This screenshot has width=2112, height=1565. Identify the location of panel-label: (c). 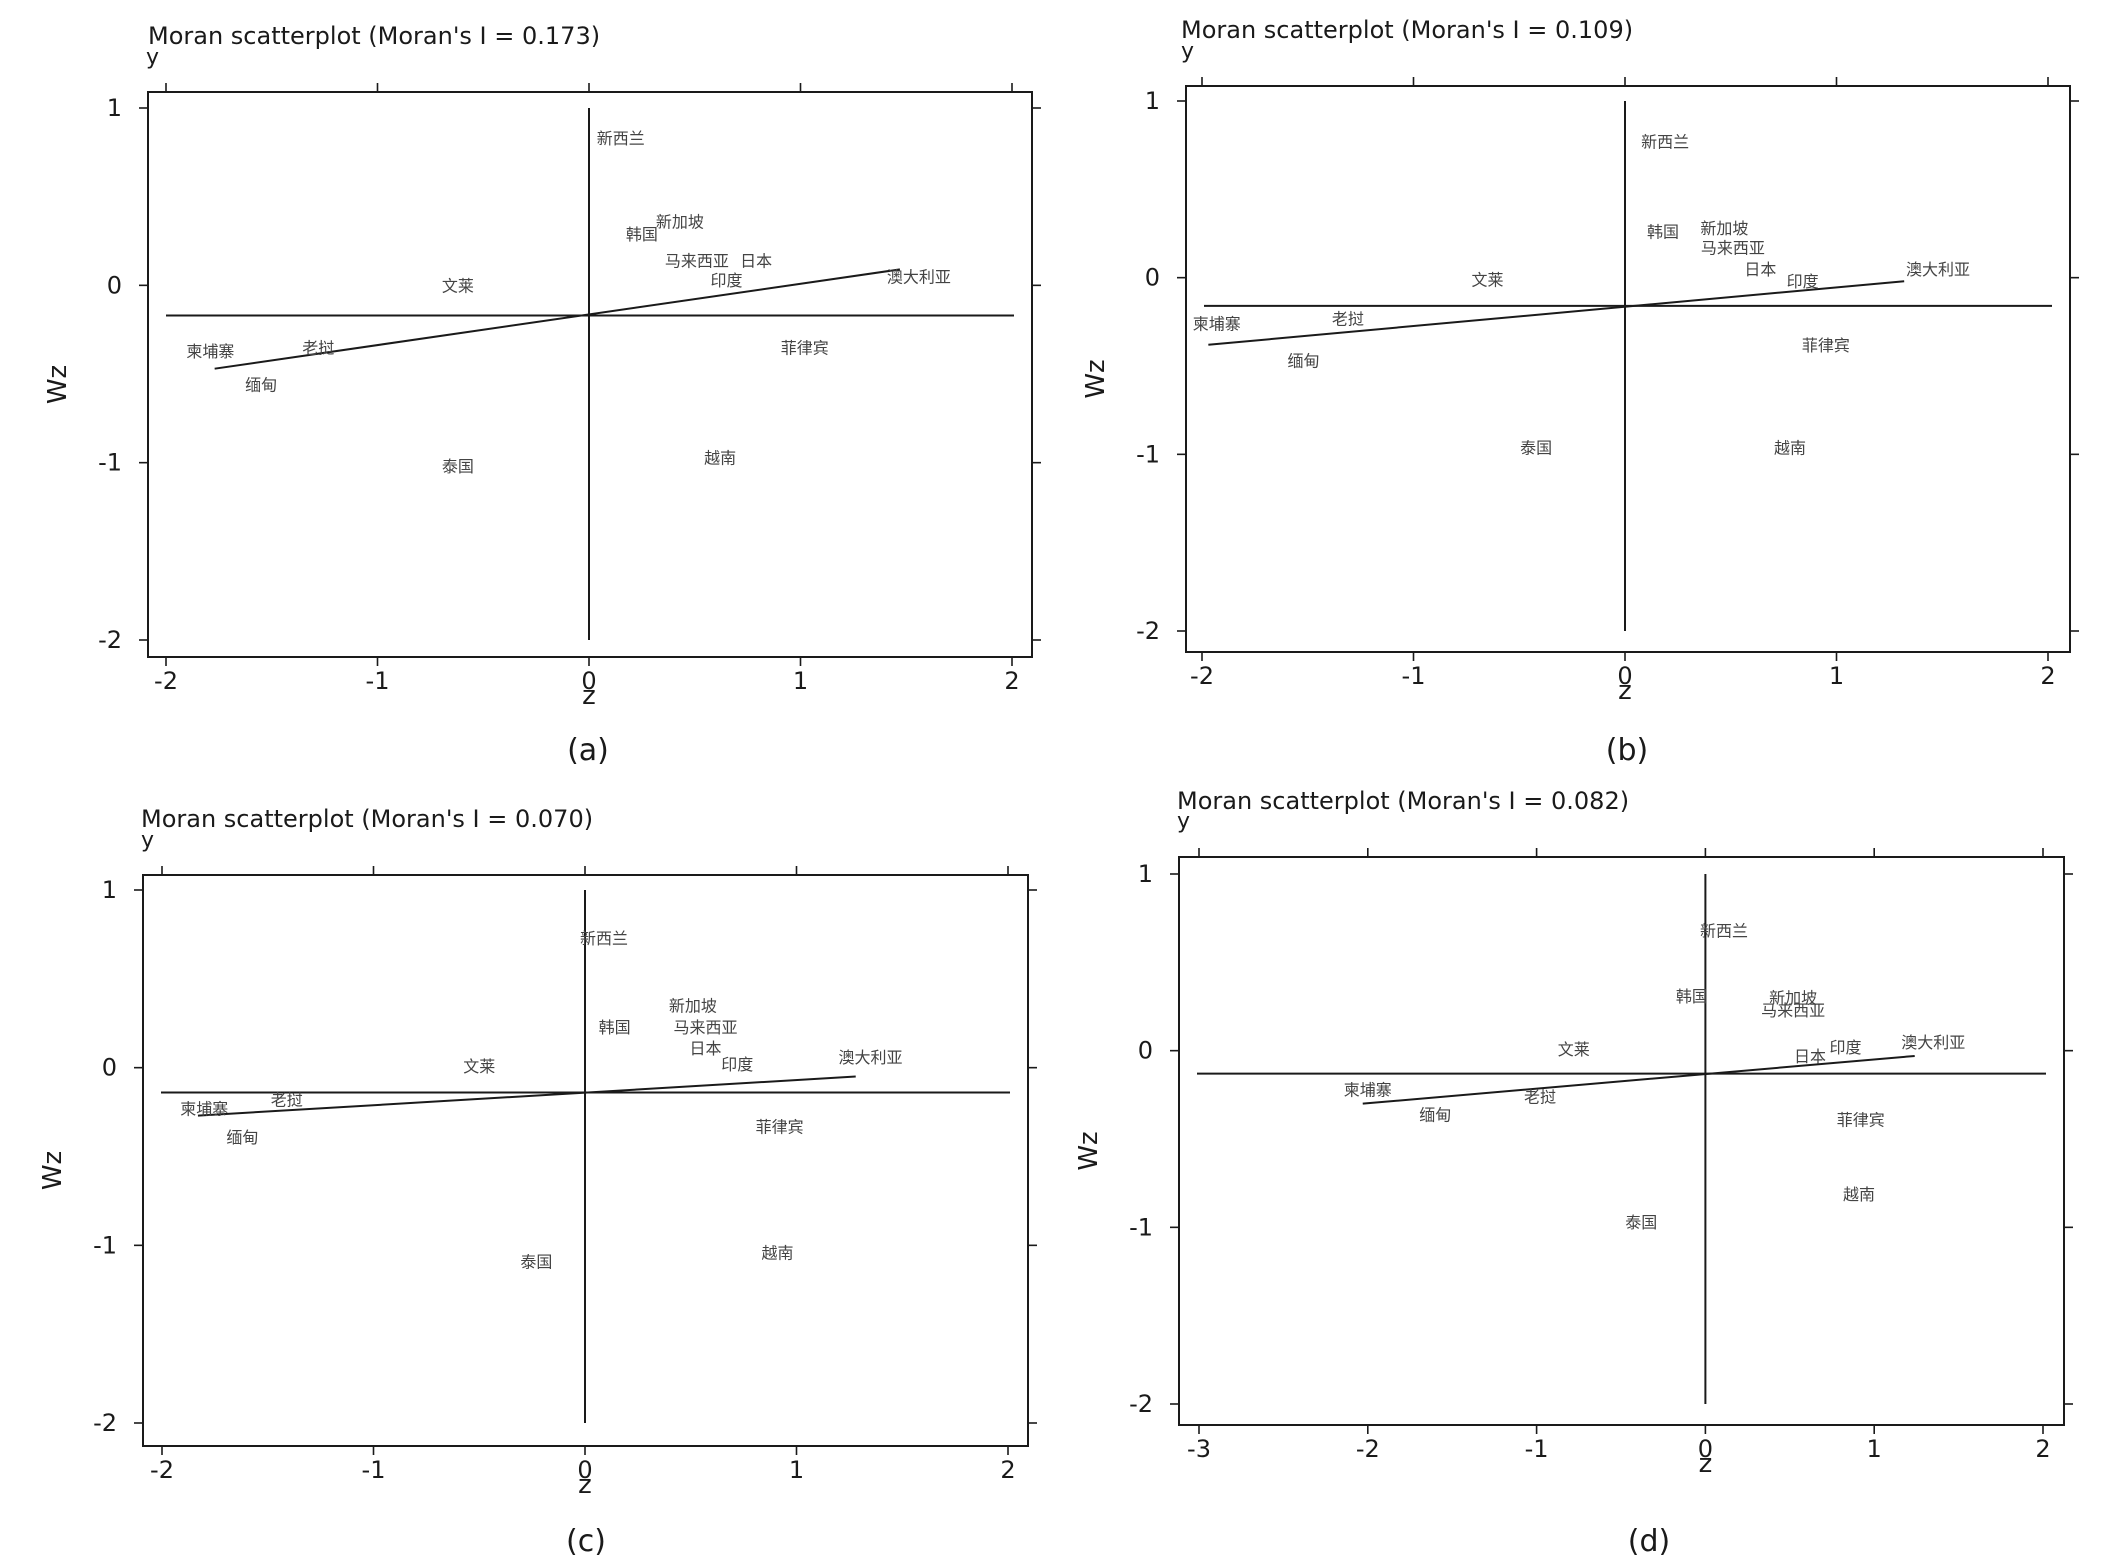
(586, 1541).